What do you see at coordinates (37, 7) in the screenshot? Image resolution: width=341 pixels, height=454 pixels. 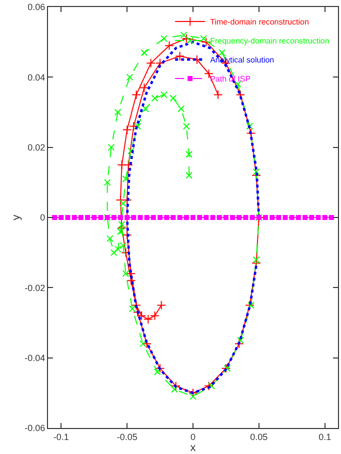 I see `y-tick-label: 0.06` at bounding box center [37, 7].